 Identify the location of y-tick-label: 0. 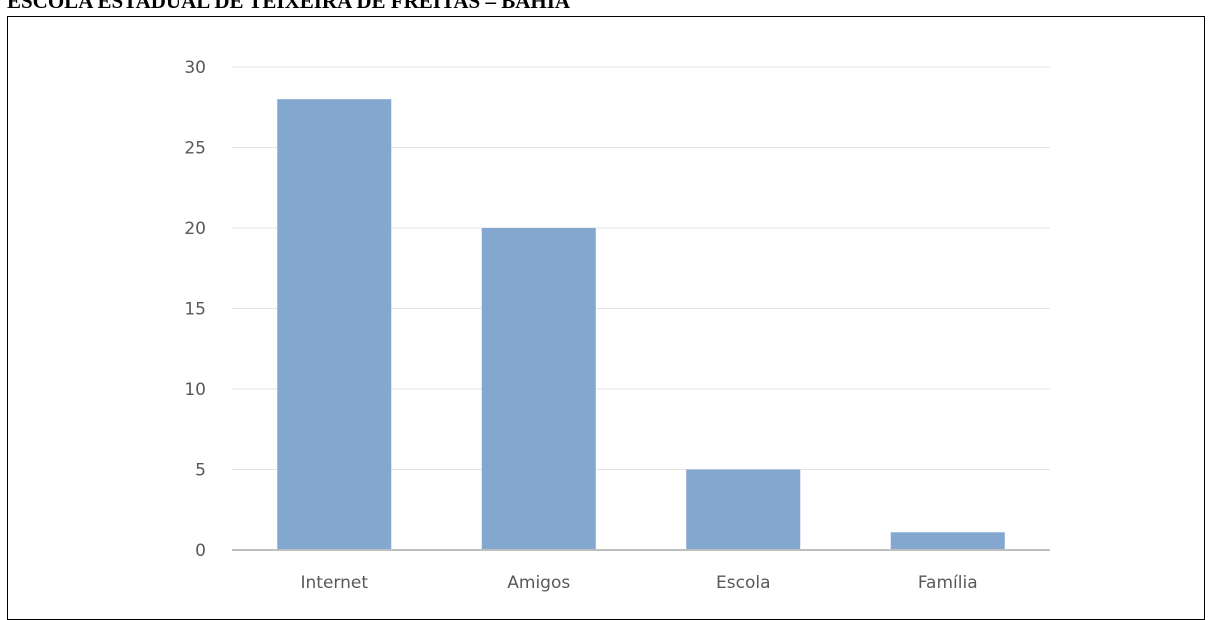
(200, 551).